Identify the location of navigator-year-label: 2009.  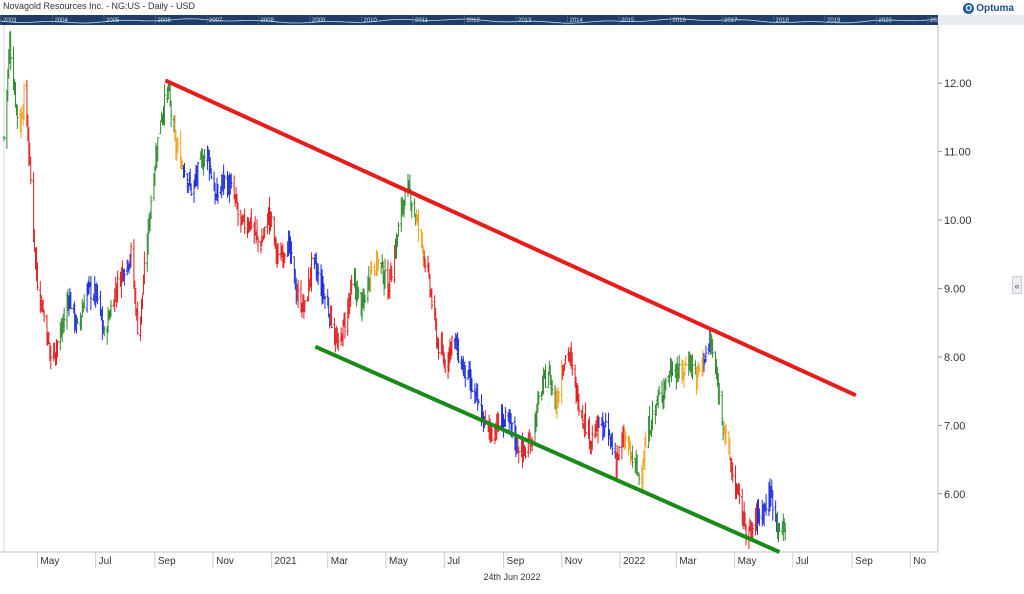
(319, 21).